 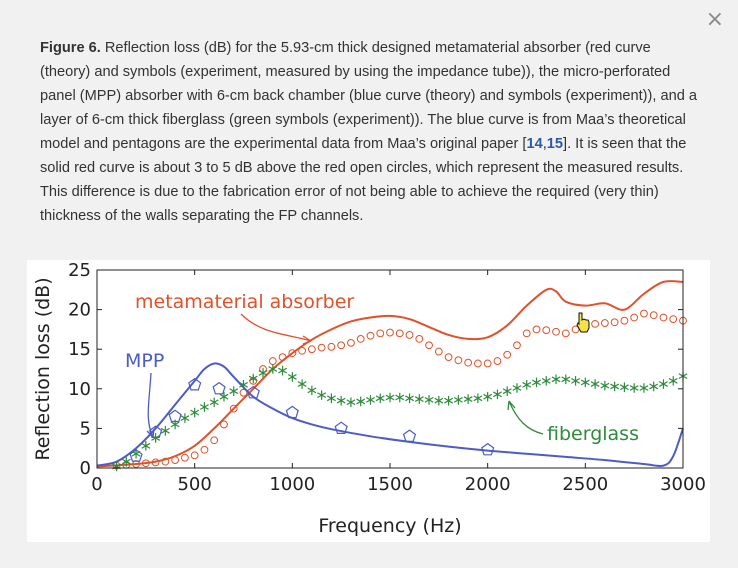 What do you see at coordinates (70, 48) in the screenshot?
I see `figure-label: Figure 6.` at bounding box center [70, 48].